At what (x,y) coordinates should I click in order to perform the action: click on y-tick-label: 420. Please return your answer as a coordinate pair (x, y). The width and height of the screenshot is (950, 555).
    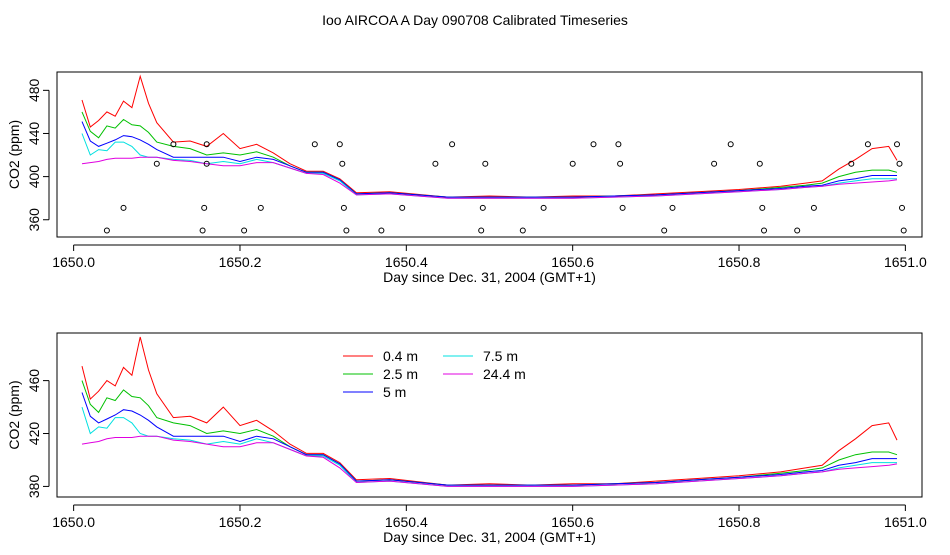
    Looking at the image, I should click on (34, 434).